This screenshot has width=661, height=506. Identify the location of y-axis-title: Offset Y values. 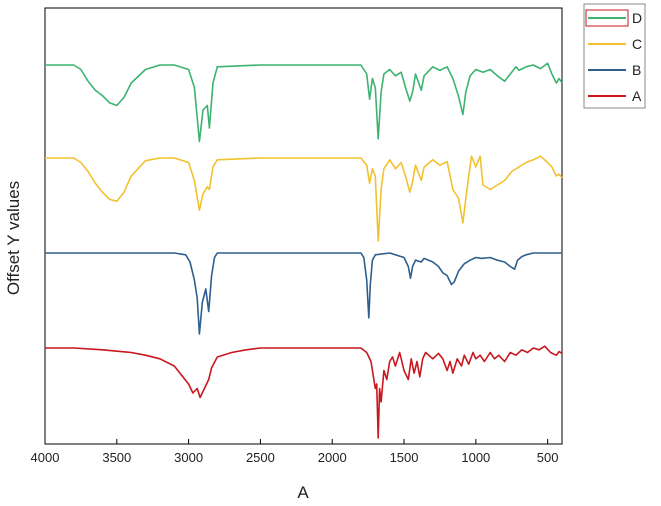
(13, 238).